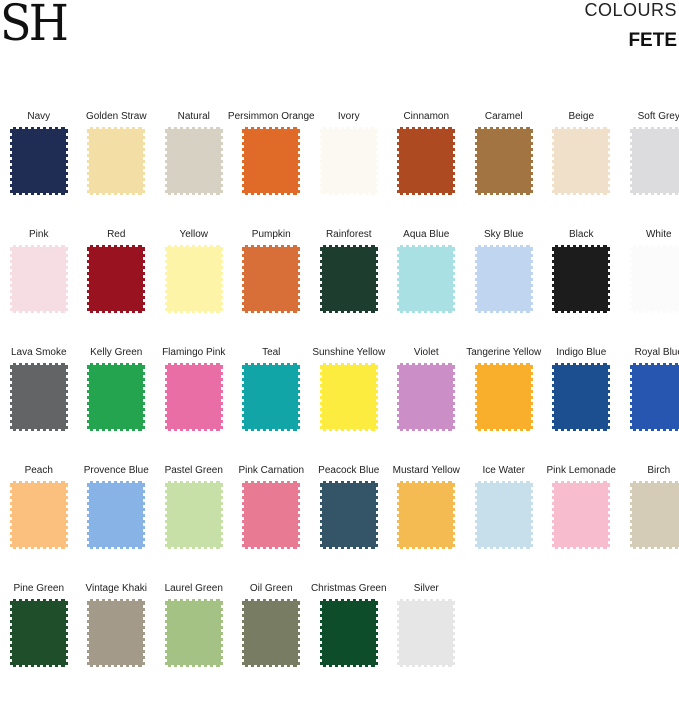 The height and width of the screenshot is (701, 679). Describe the element at coordinates (34, 26) in the screenshot. I see `brand-logo: SH` at that location.